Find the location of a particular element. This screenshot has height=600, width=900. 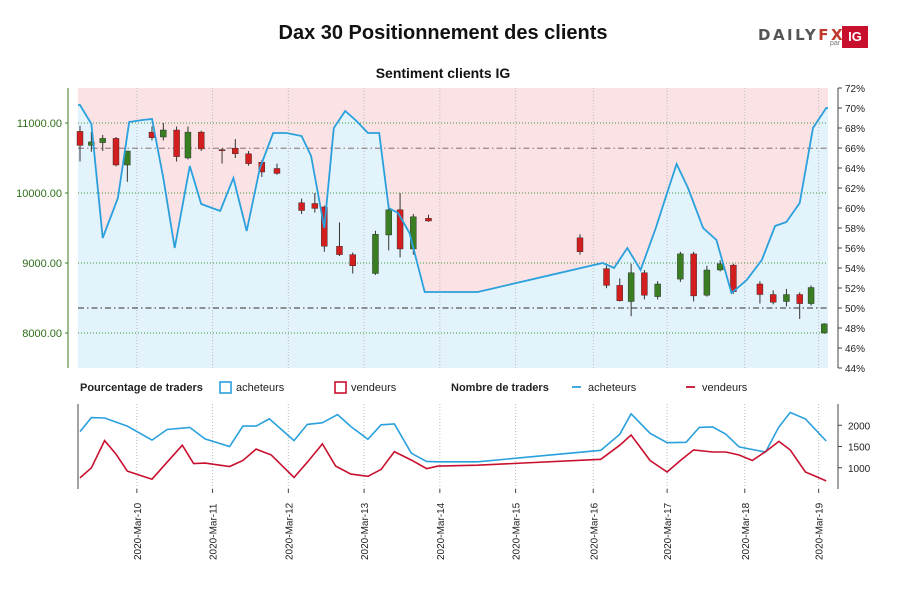

right-tick-label: 52% is located at coordinates (855, 289).